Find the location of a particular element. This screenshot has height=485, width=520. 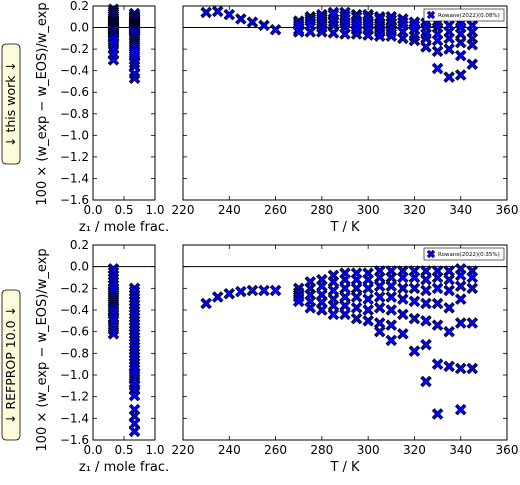

y-tick-label: 0.0 is located at coordinates (79, 267).